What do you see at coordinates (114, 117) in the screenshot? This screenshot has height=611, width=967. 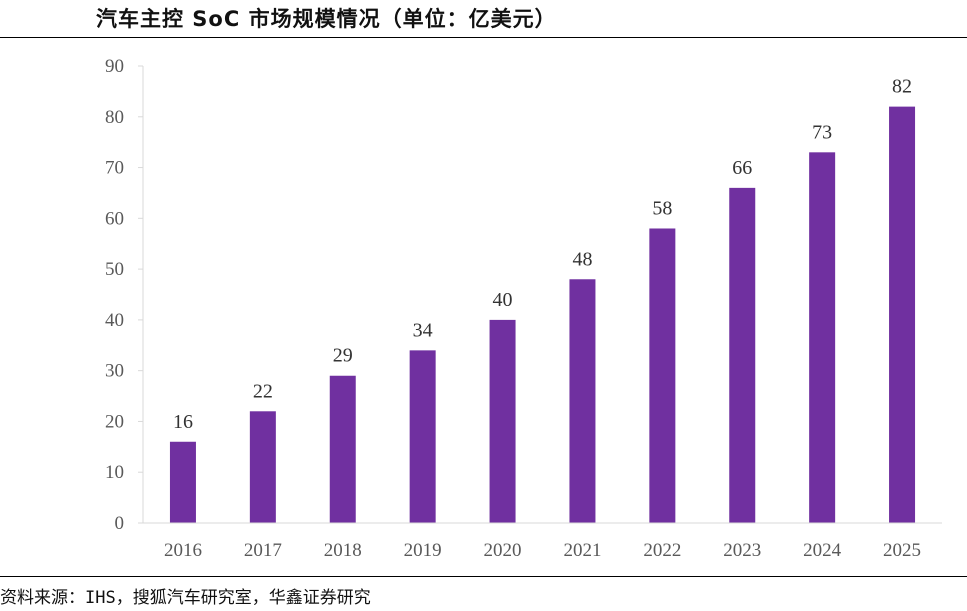 I see `y-tick-label: 80` at bounding box center [114, 117].